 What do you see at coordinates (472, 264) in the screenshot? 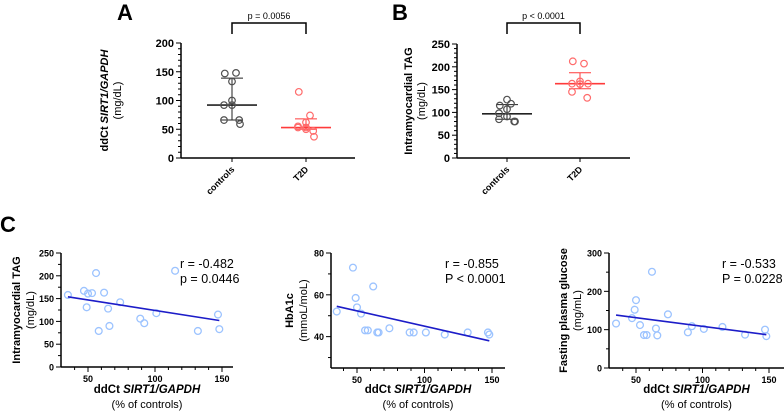
I see `correlation-r: r = -0.855` at bounding box center [472, 264].